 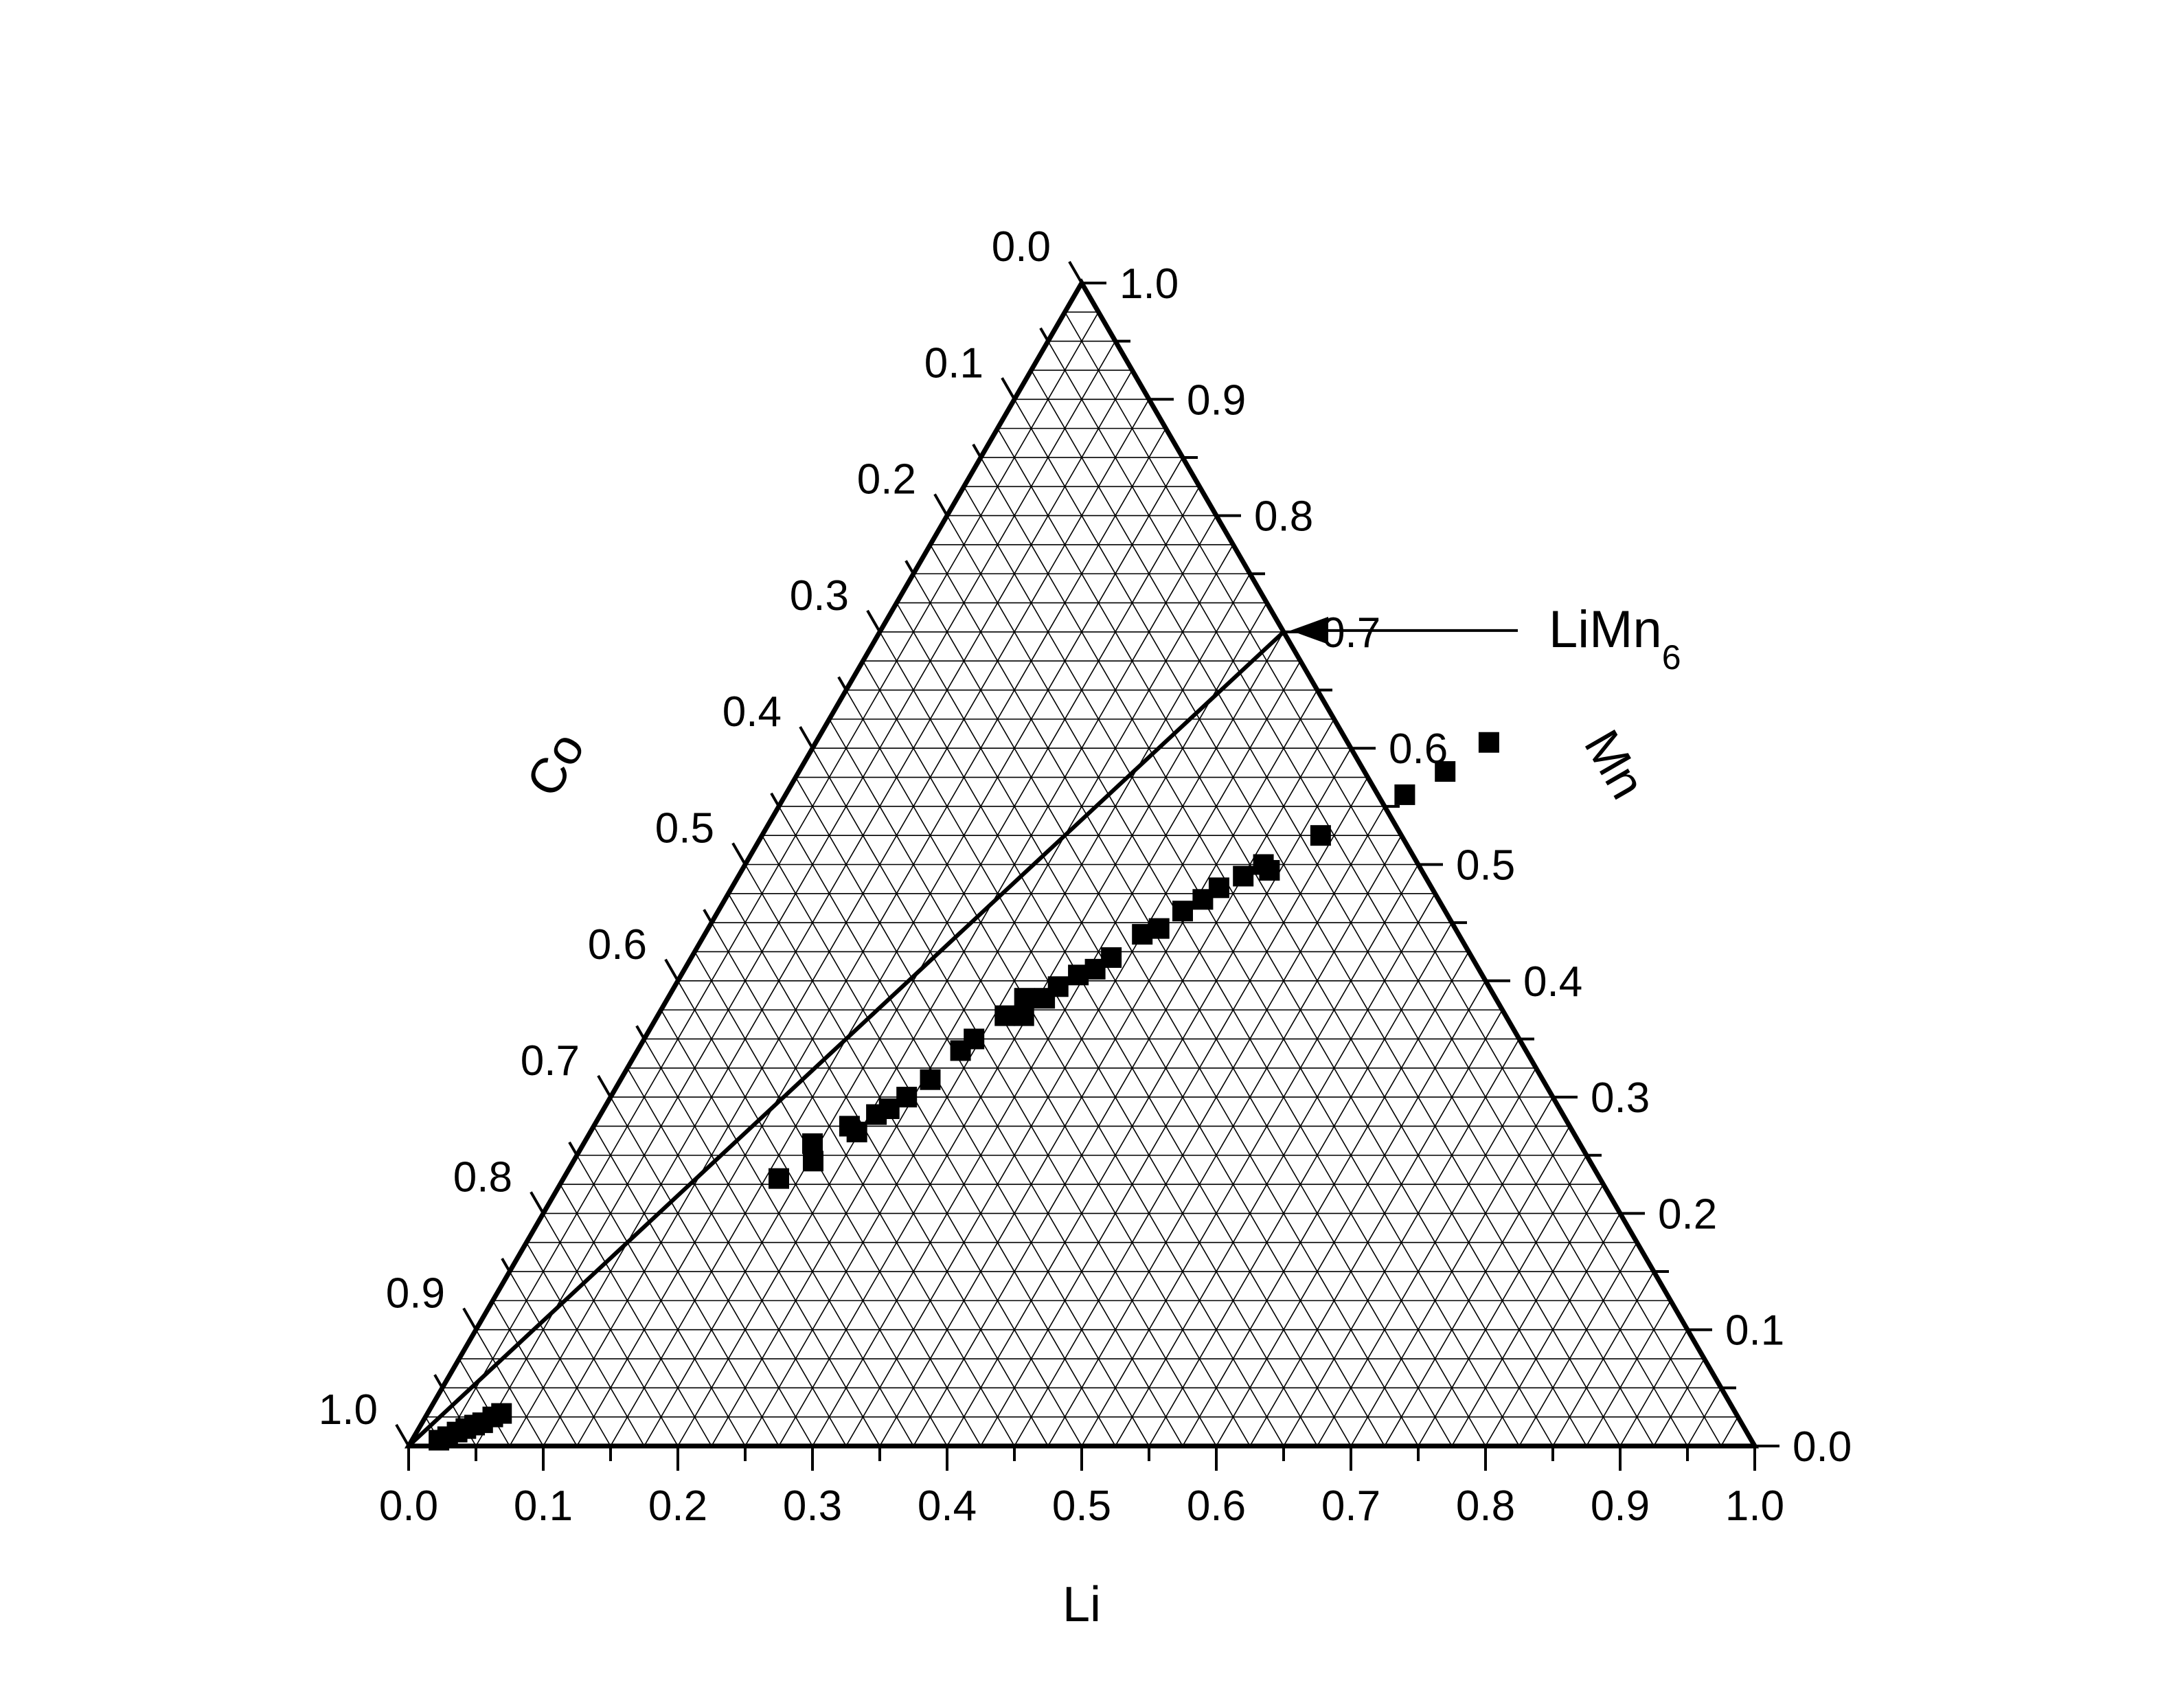 What do you see at coordinates (1620, 1098) in the screenshot?
I see `tick-label-mn: 0.3` at bounding box center [1620, 1098].